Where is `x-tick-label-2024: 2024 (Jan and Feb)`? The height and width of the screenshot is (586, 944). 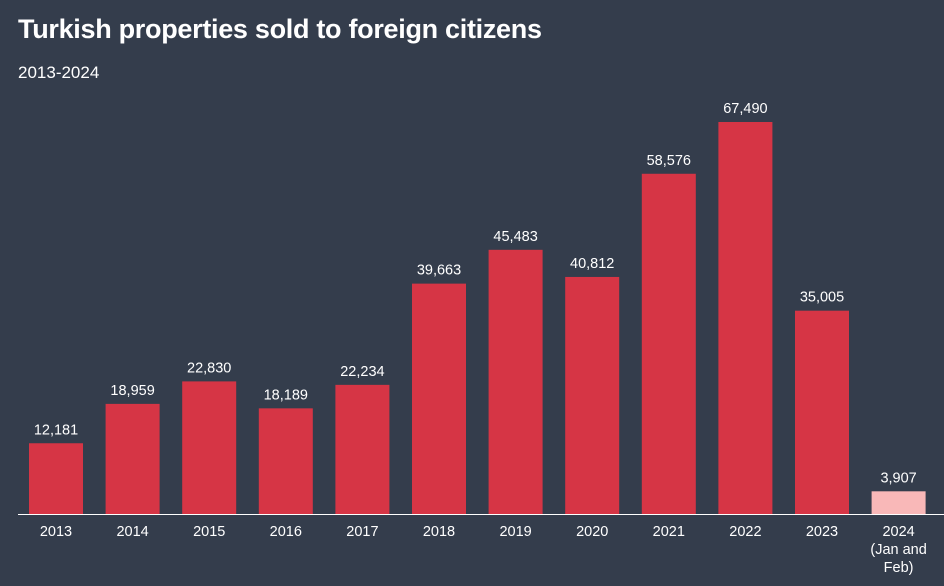 x-tick-label-2024: 2024 (Jan and Feb) is located at coordinates (898, 550).